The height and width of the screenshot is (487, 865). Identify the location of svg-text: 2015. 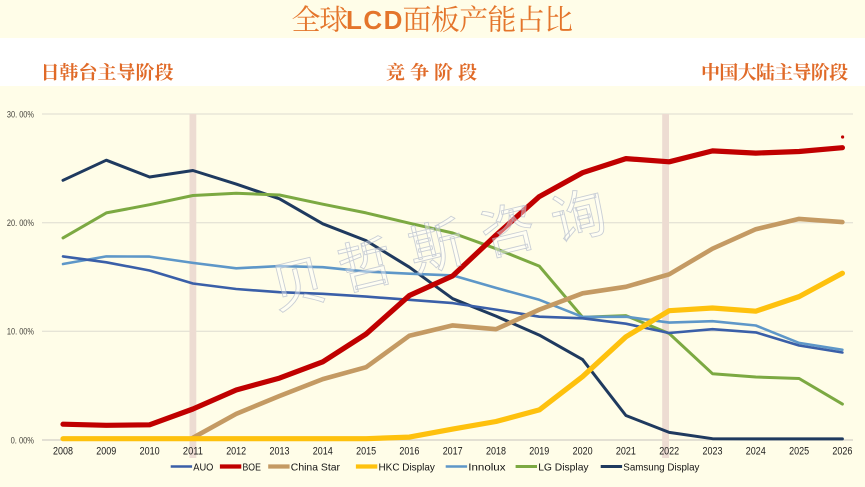
(366, 452).